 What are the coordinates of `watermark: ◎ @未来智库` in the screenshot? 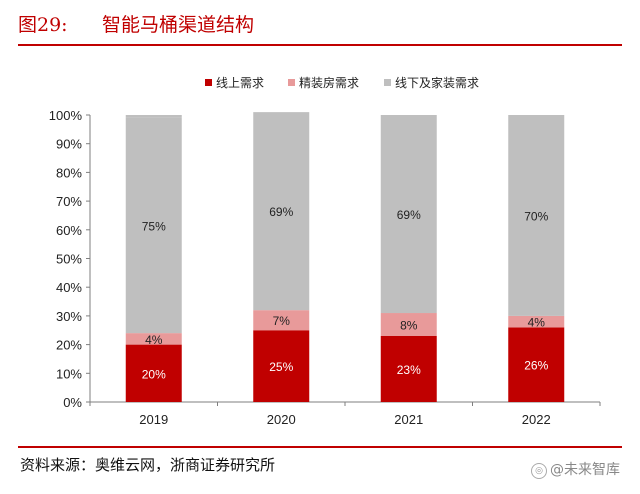 It's located at (575, 469).